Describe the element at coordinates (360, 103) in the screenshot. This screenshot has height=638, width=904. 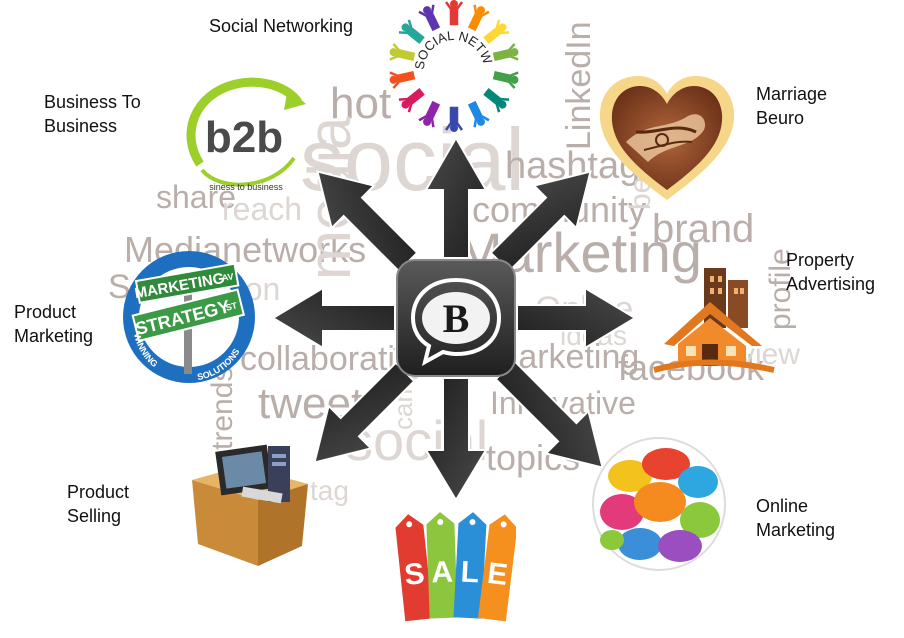
I see `cloud-word: hot` at that location.